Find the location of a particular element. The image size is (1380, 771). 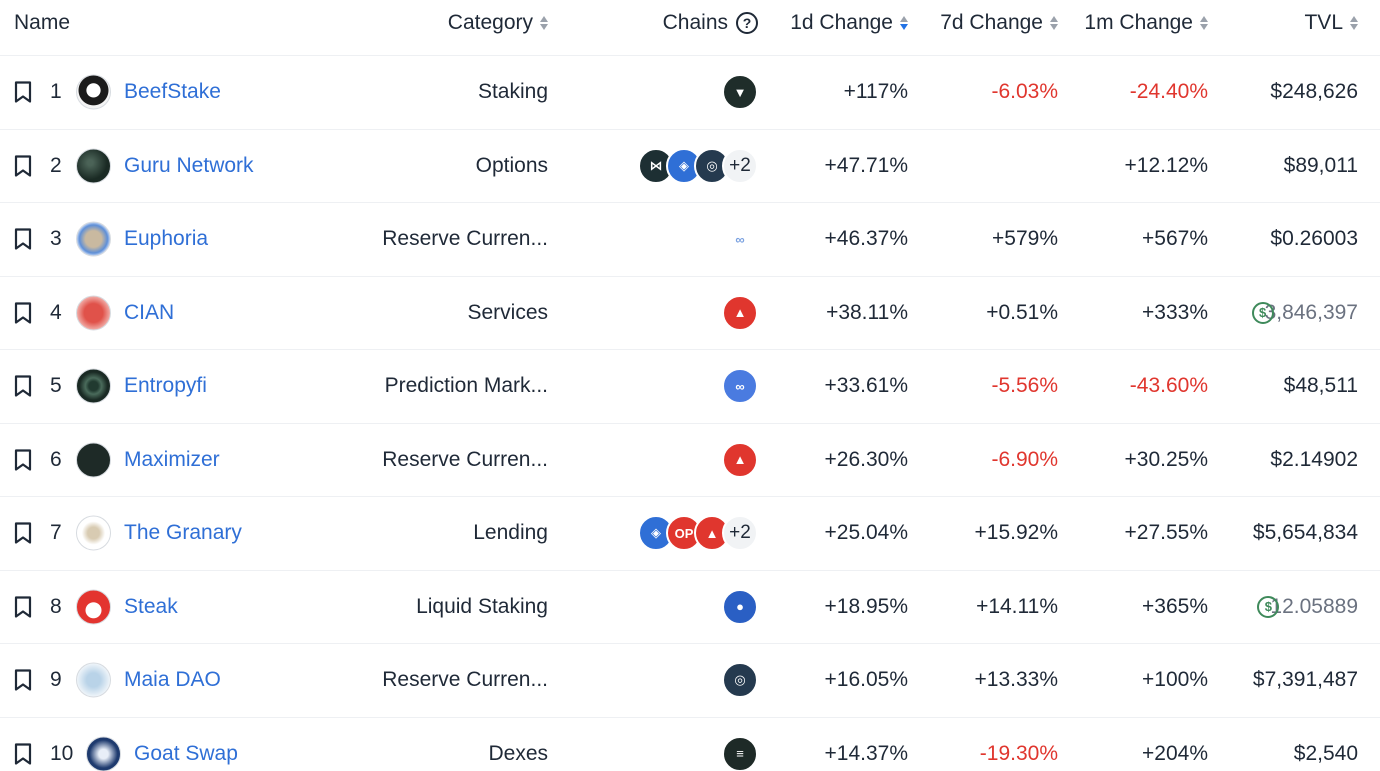

protocol-name-link: Maximizer is located at coordinates (172, 459).